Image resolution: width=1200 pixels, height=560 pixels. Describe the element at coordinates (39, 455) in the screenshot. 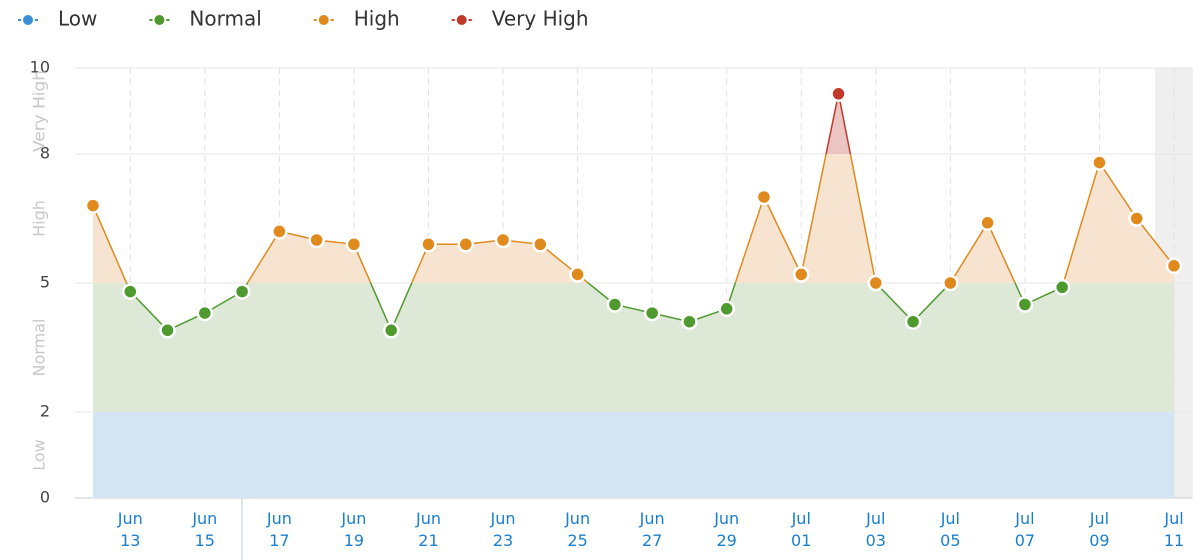

I see `band-label: Low` at that location.